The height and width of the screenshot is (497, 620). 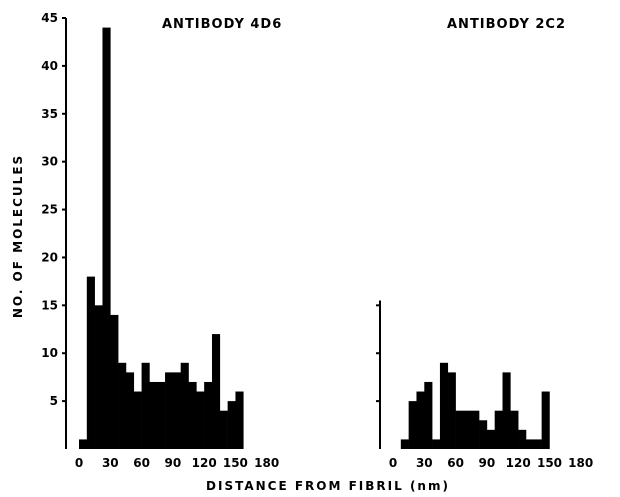 What do you see at coordinates (49, 66) in the screenshot?
I see `y-tick-label: 40` at bounding box center [49, 66].